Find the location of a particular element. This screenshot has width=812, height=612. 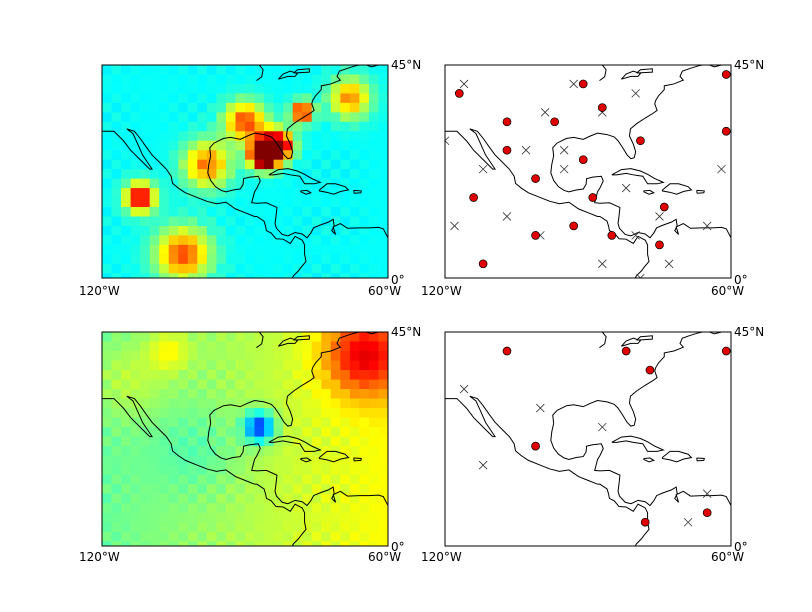

map-background is located at coordinates (588, 171).